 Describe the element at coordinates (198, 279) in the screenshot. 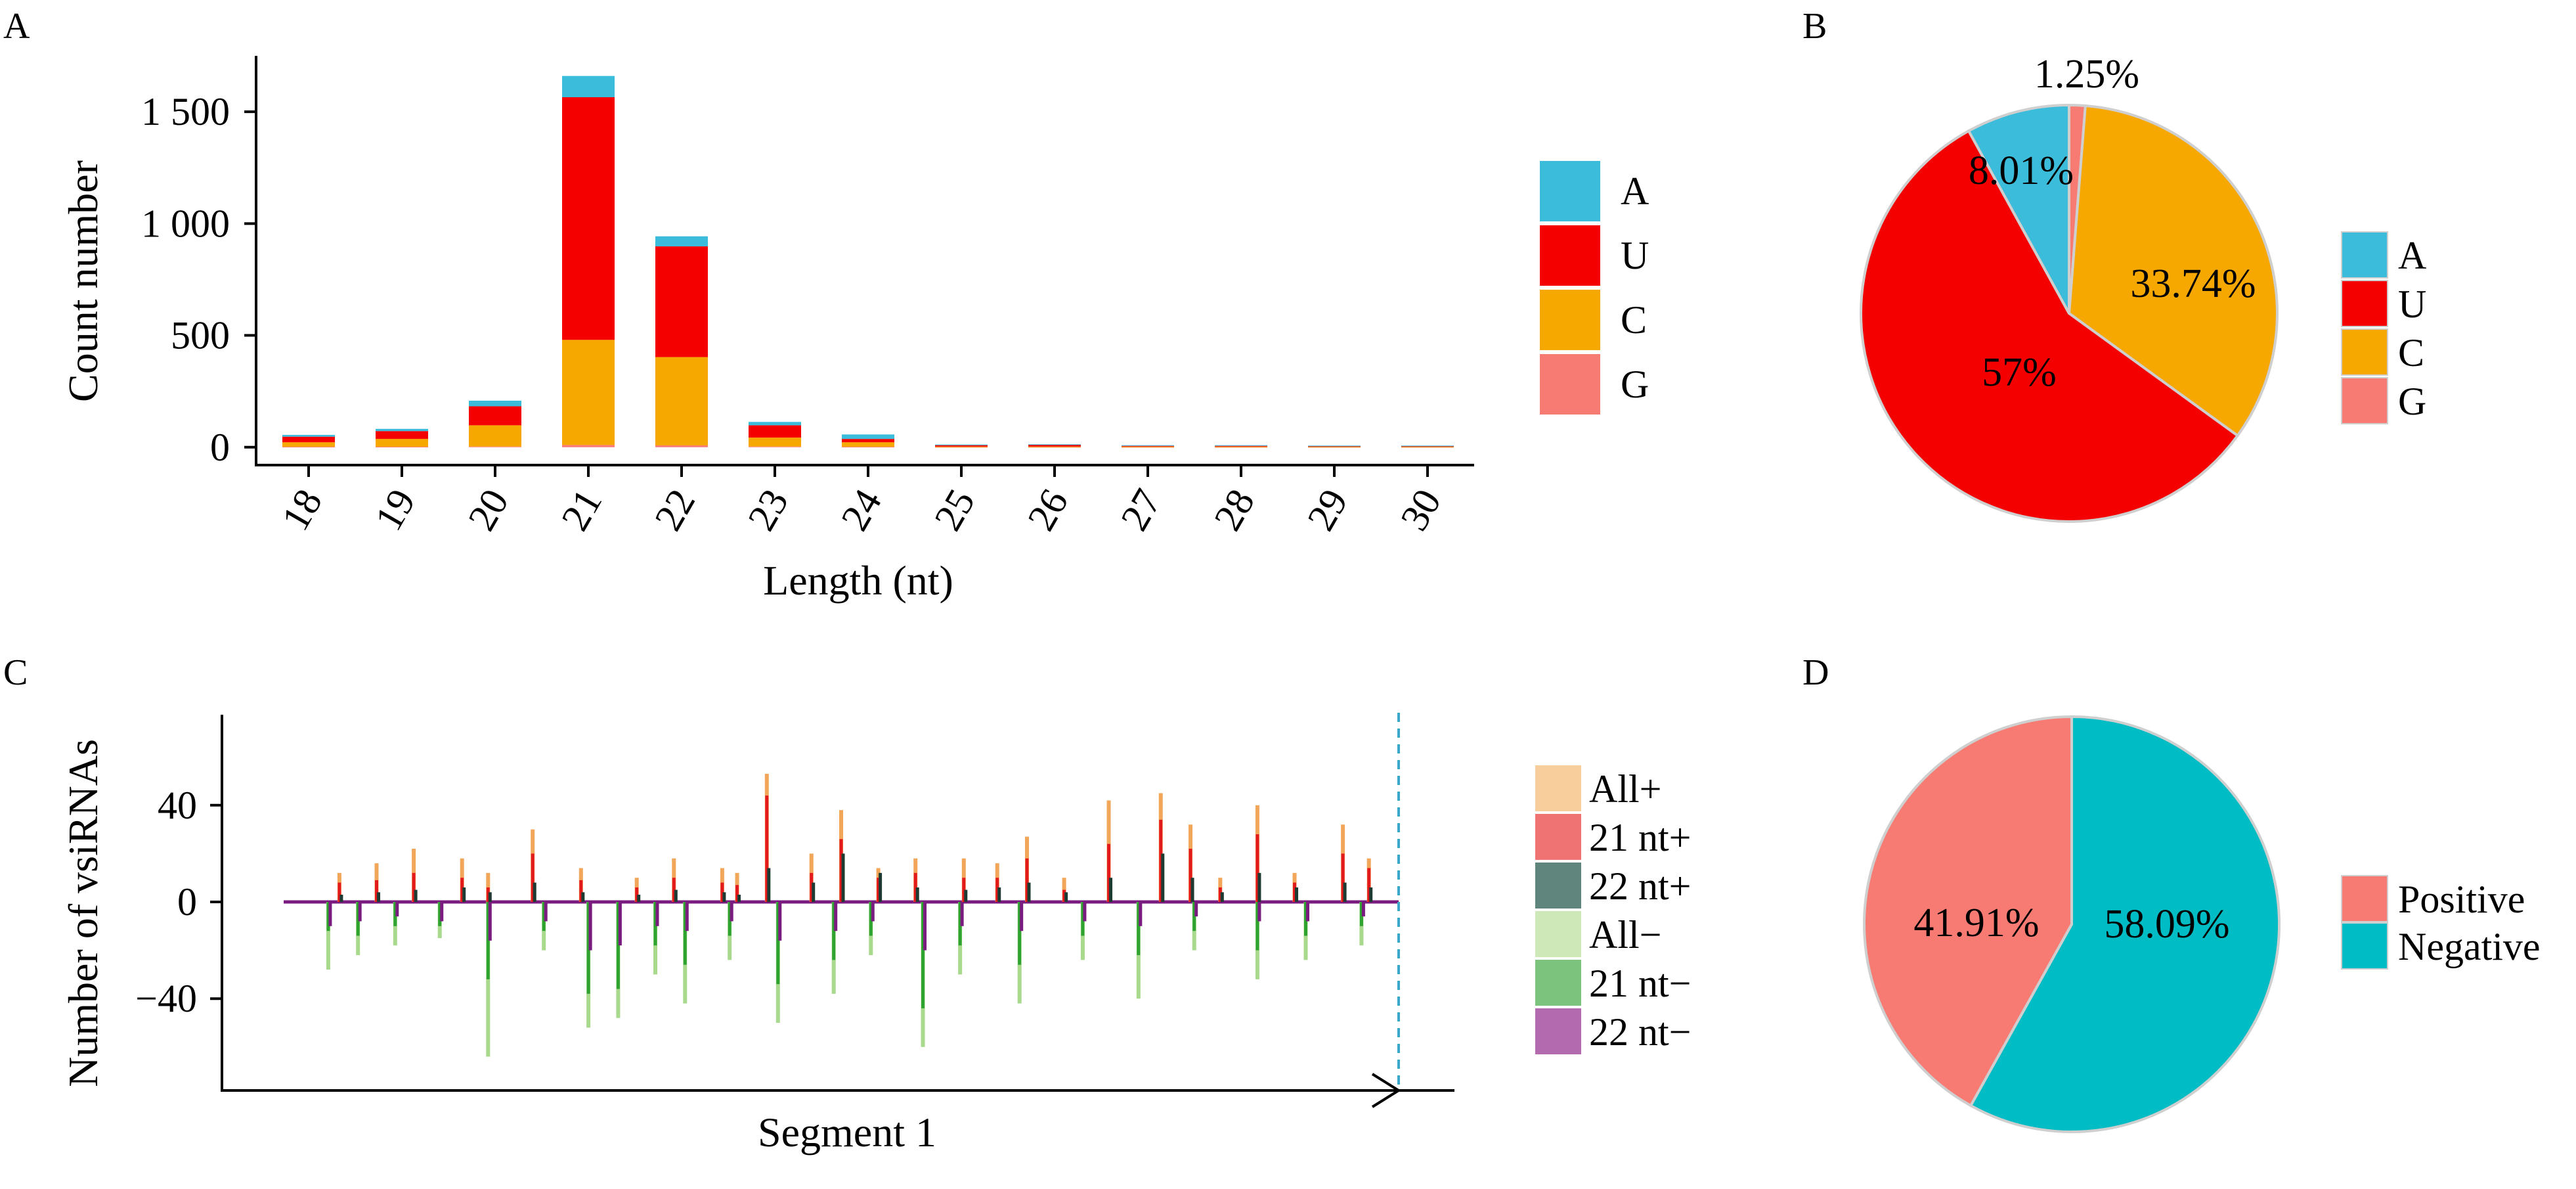

I see `panel-a-y-ticks: 0 500 1 000 1 500` at that location.